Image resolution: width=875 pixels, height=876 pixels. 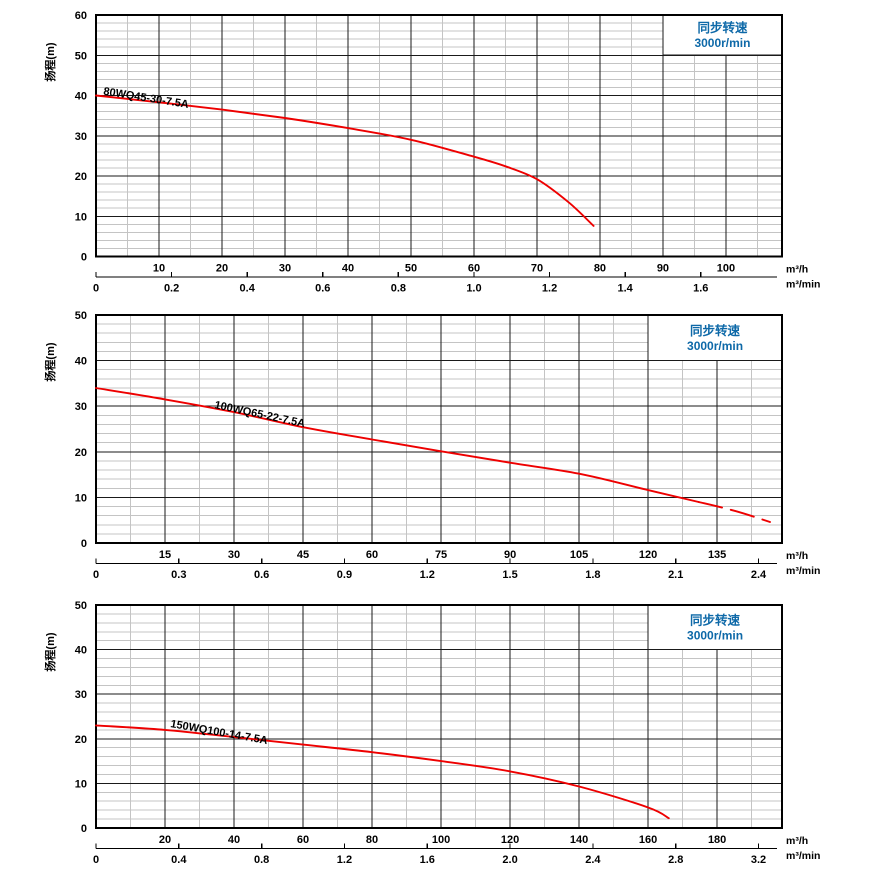 What do you see at coordinates (625, 289) in the screenshot?
I see `x-tick-m3min: 1.4` at bounding box center [625, 289].